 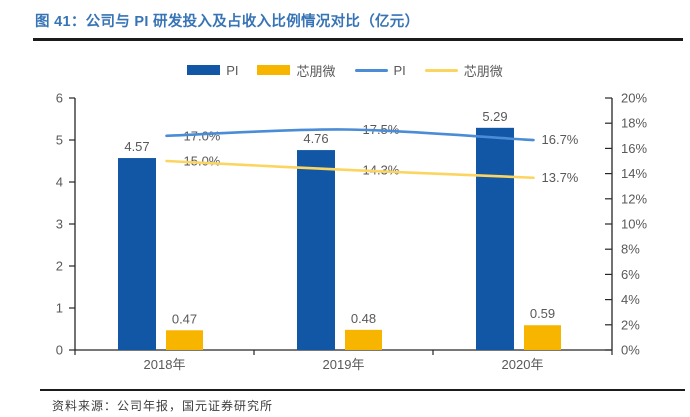 What do you see at coordinates (137, 254) in the screenshot?
I see `bar-PI-2018年` at bounding box center [137, 254].